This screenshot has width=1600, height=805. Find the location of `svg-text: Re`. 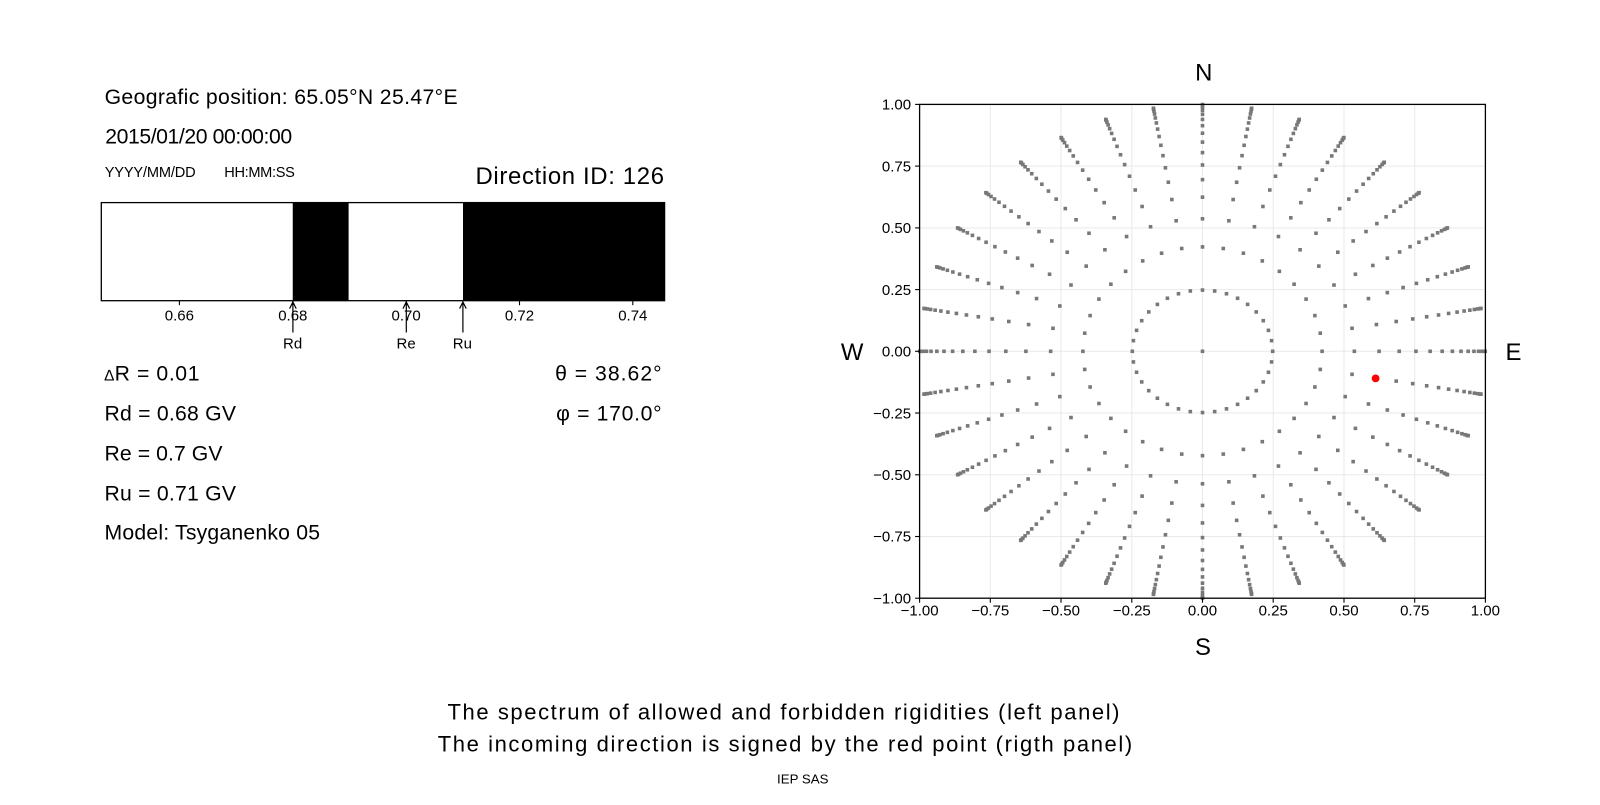

svg-text: Re is located at coordinates (406, 344).